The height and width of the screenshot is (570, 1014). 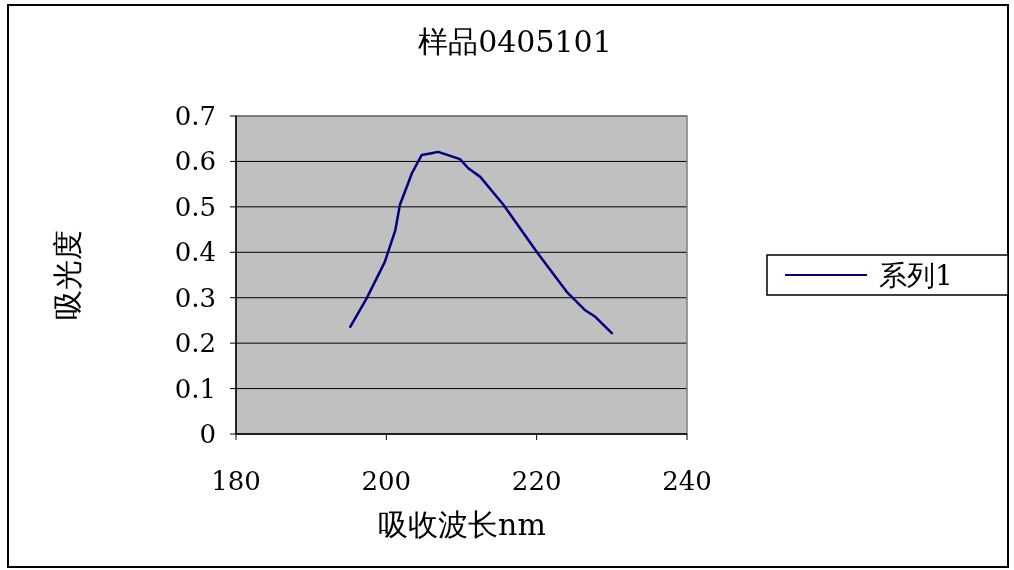 What do you see at coordinates (481, 242) in the screenshot?
I see `line-series` at bounding box center [481, 242].